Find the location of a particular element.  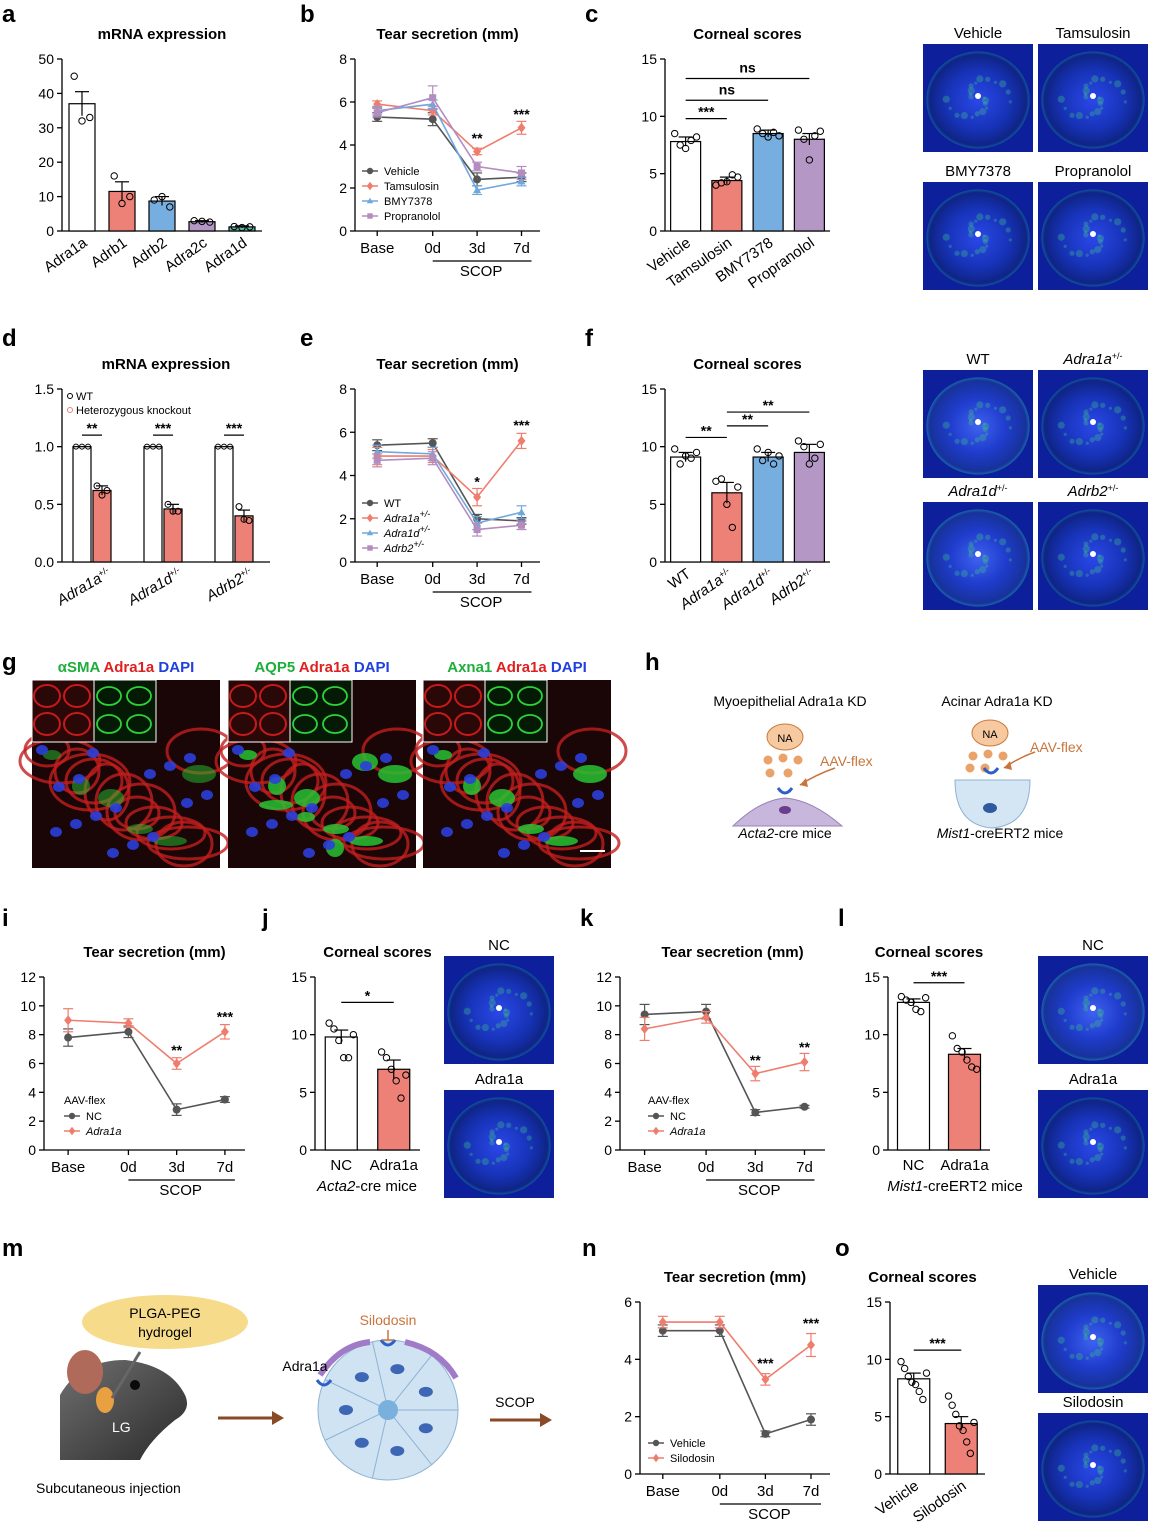

image-label: NC is located at coordinates (1093, 945).